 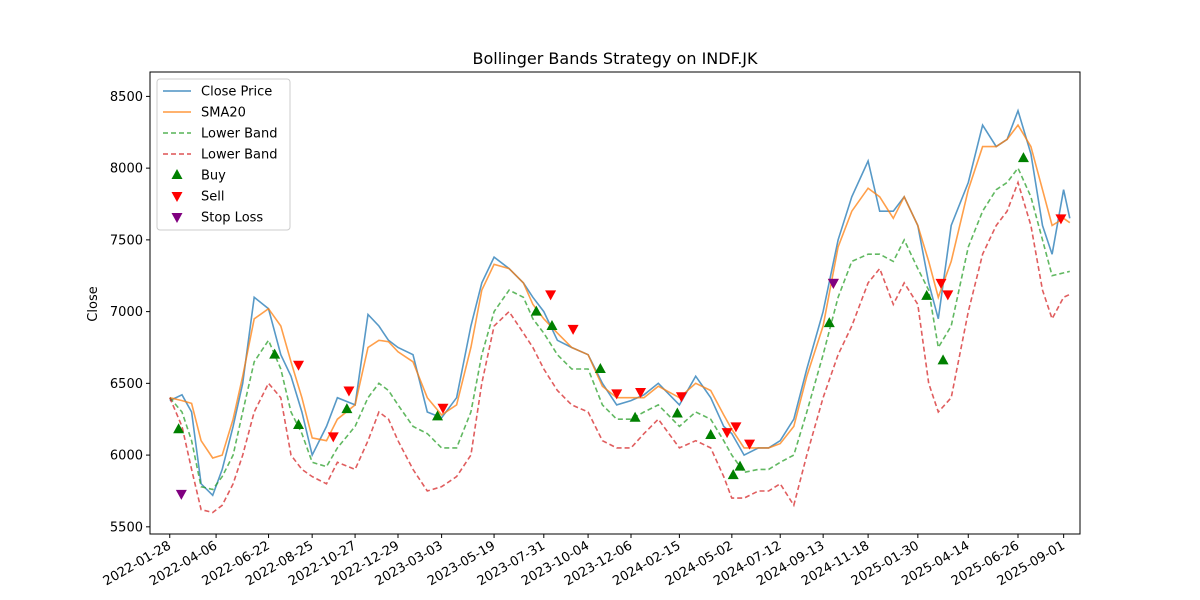 I want to click on y-tick-label-6: 8500, so click(x=126, y=97).